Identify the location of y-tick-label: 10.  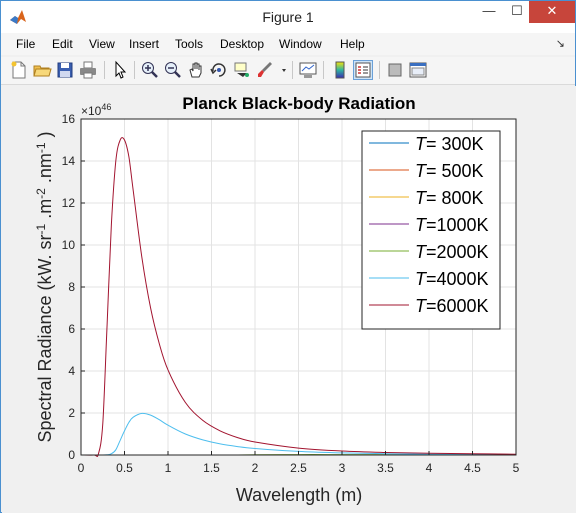
(69, 245).